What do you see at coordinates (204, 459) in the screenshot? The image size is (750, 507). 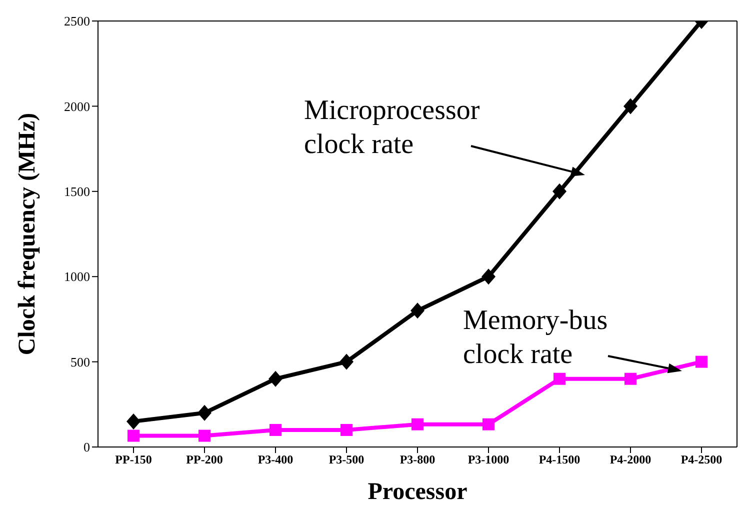 I see `x-tick-label: PP-200` at bounding box center [204, 459].